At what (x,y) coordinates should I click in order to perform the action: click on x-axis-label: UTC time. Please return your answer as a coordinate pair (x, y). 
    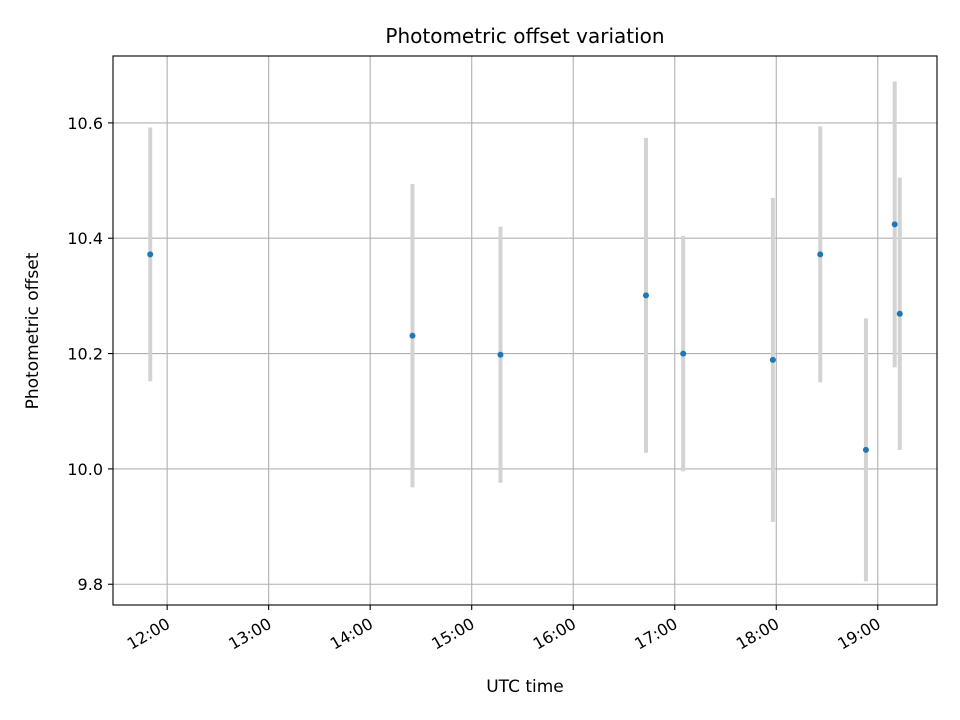
    Looking at the image, I should click on (525, 687).